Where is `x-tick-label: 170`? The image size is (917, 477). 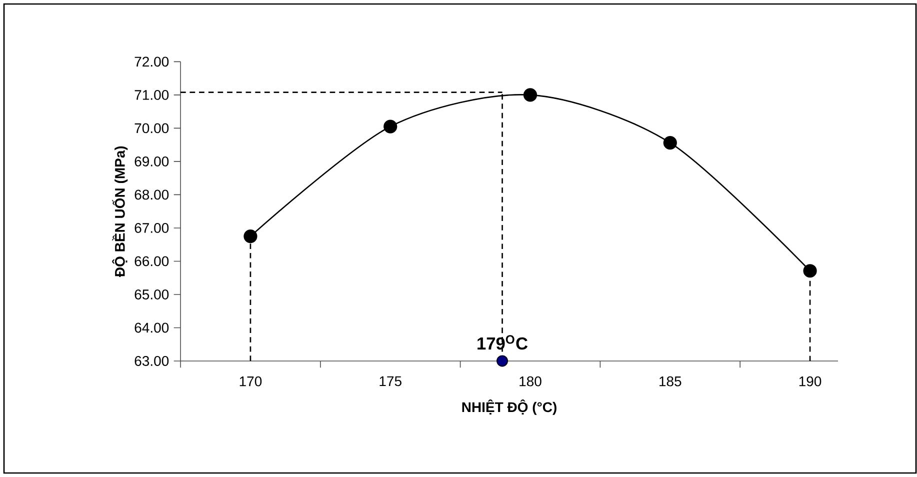
x-tick-label: 170 is located at coordinates (251, 381).